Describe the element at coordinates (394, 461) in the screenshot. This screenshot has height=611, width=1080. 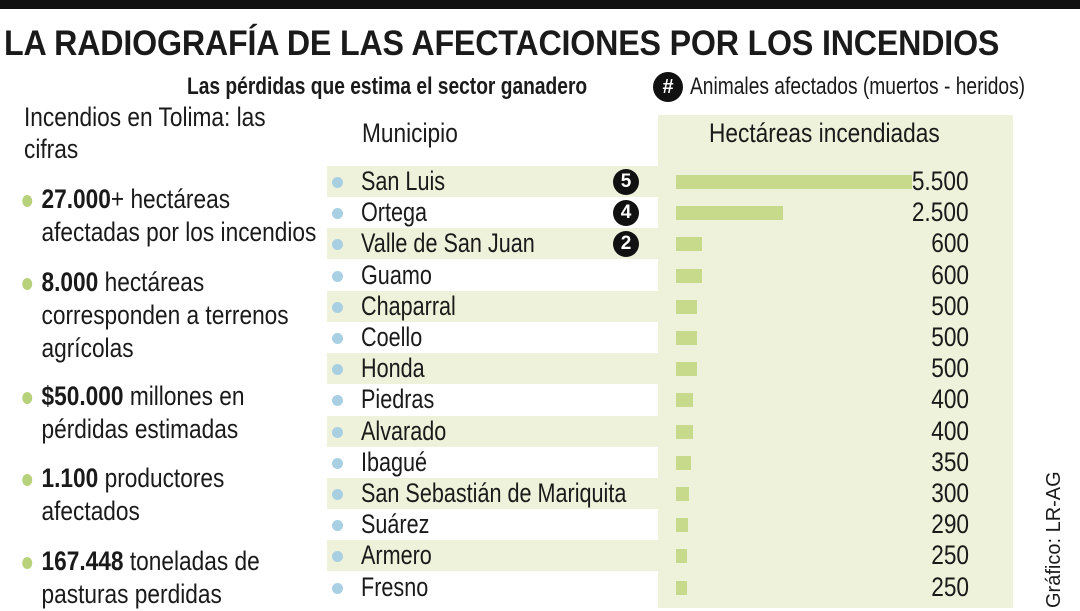
I see `municipio-label: Ibagué` at that location.